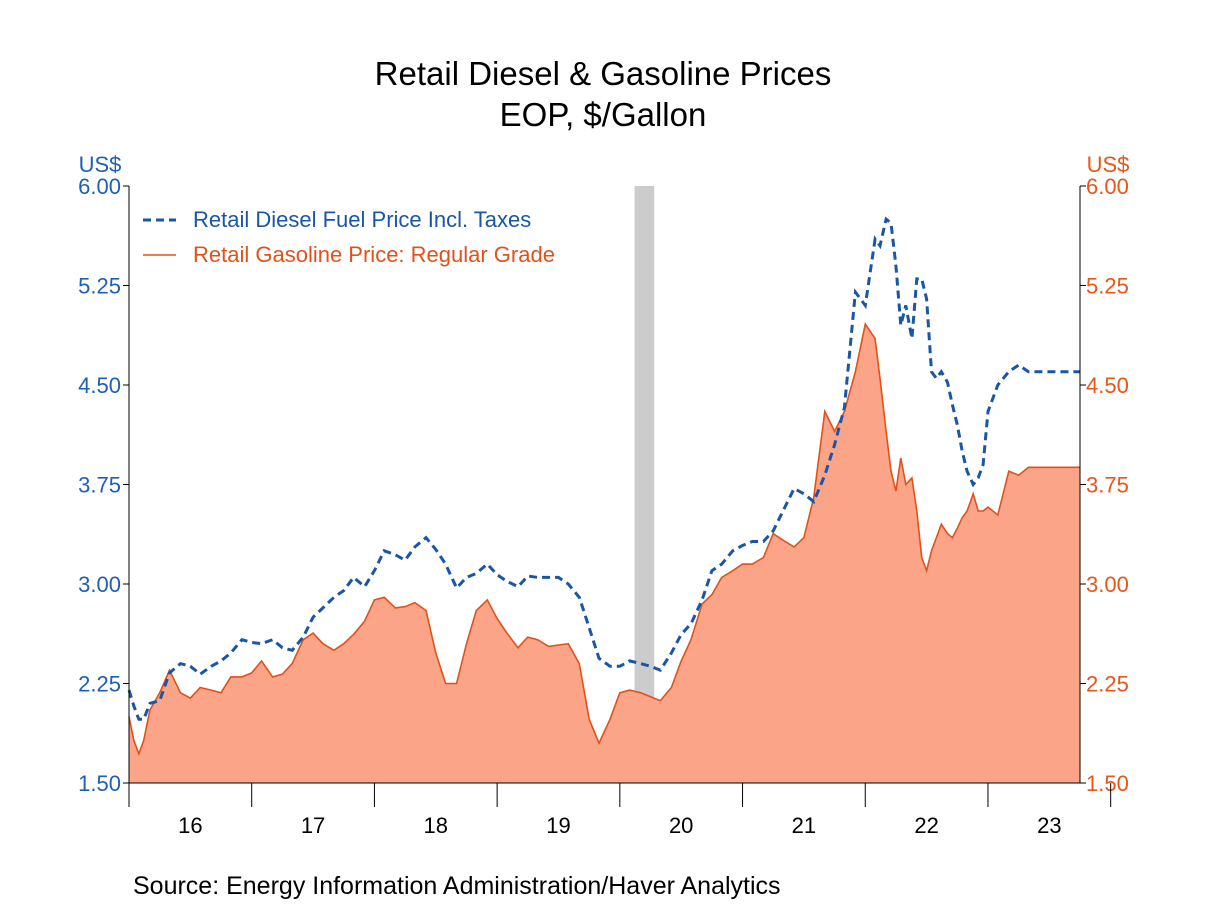  What do you see at coordinates (99, 186) in the screenshot?
I see `left-y-tick-label: 6.00` at bounding box center [99, 186].